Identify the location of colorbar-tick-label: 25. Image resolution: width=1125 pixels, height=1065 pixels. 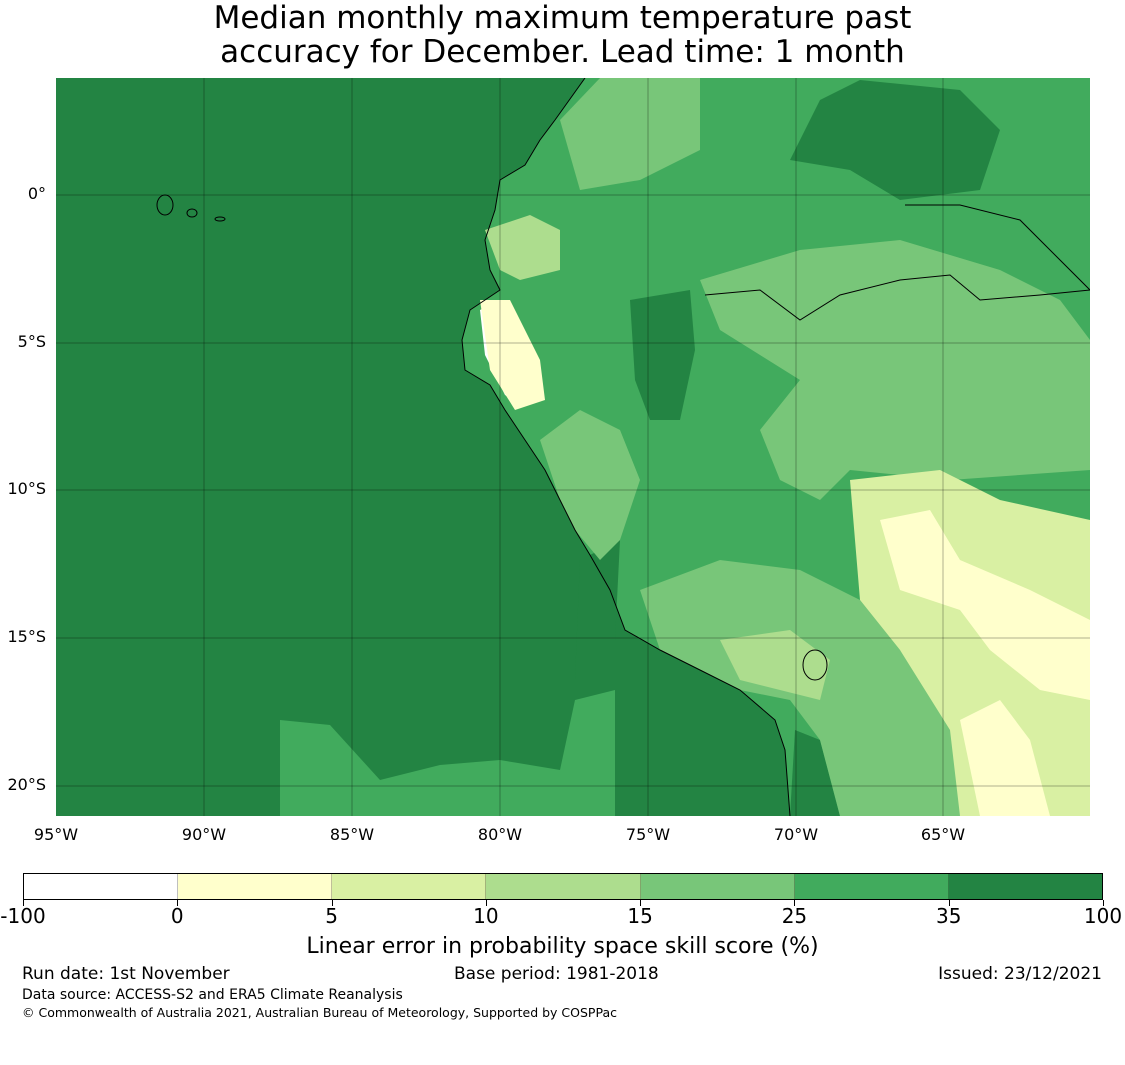
(794, 916).